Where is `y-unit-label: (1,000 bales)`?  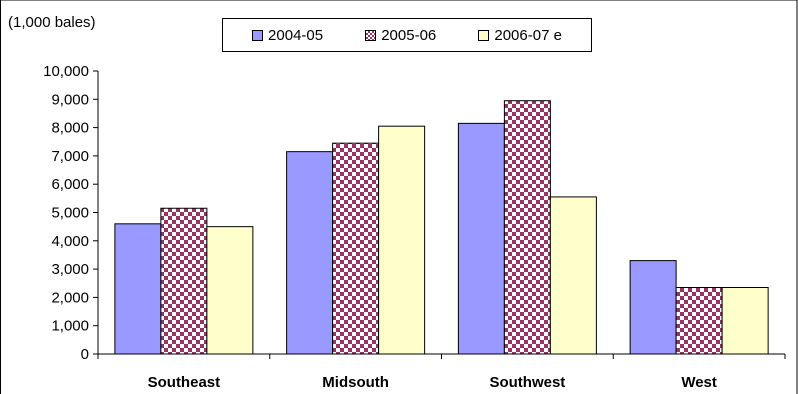
y-unit-label: (1,000 bales) is located at coordinates (52, 22).